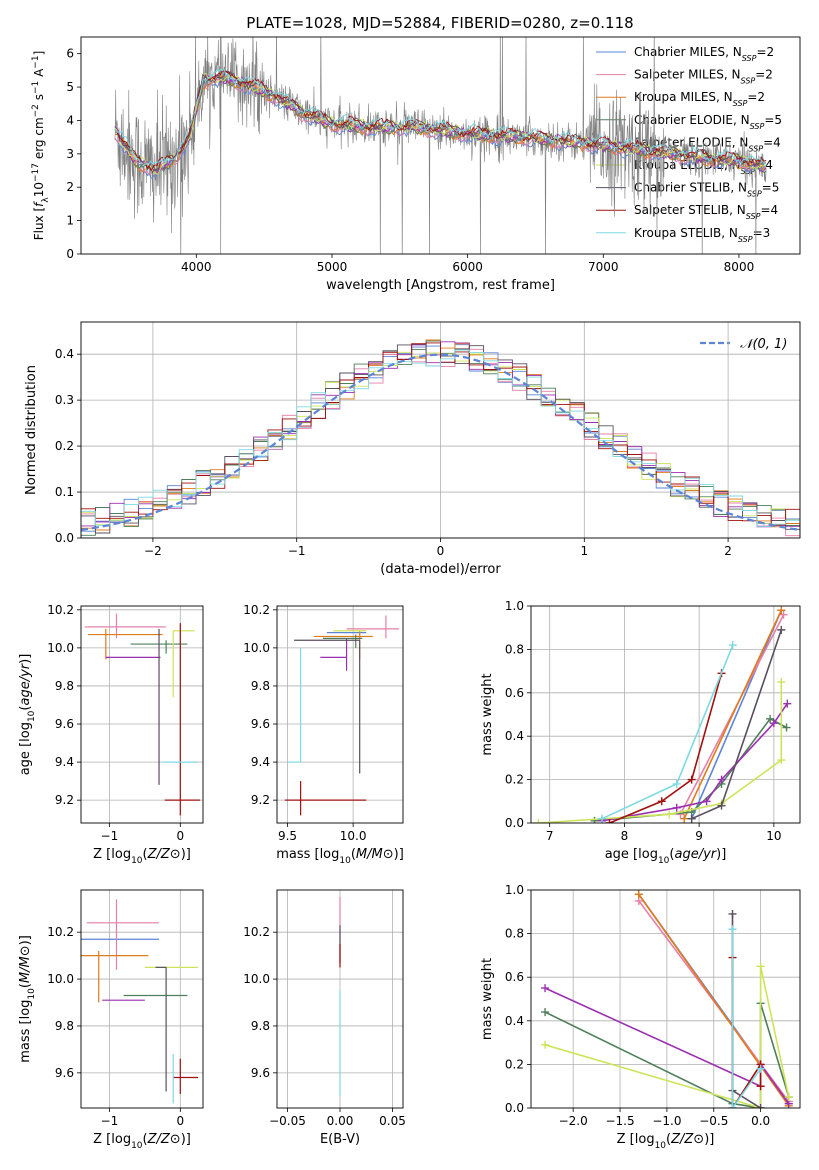  What do you see at coordinates (704, 54) in the screenshot?
I see `legend-label-cm: Chabrier MILES, NSSP=2` at bounding box center [704, 54].